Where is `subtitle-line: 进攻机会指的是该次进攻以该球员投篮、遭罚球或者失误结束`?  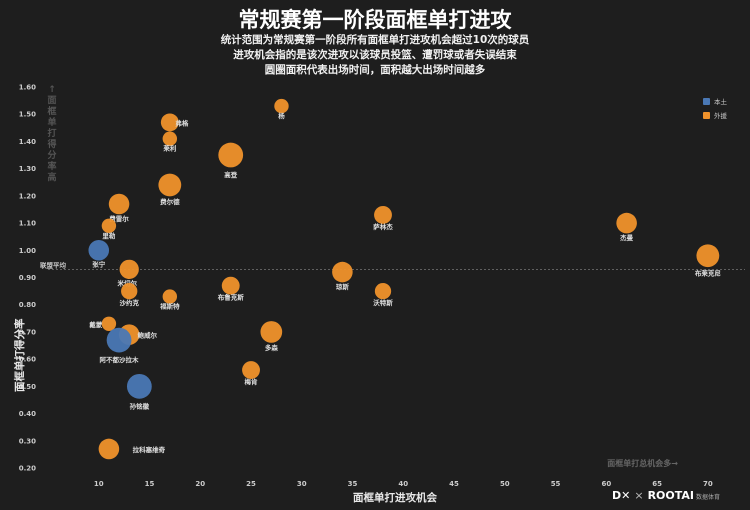 subtitle-line: 进攻机会指的是该次进攻以该球员投篮、遭罚球或者失误结束 is located at coordinates (375, 55).